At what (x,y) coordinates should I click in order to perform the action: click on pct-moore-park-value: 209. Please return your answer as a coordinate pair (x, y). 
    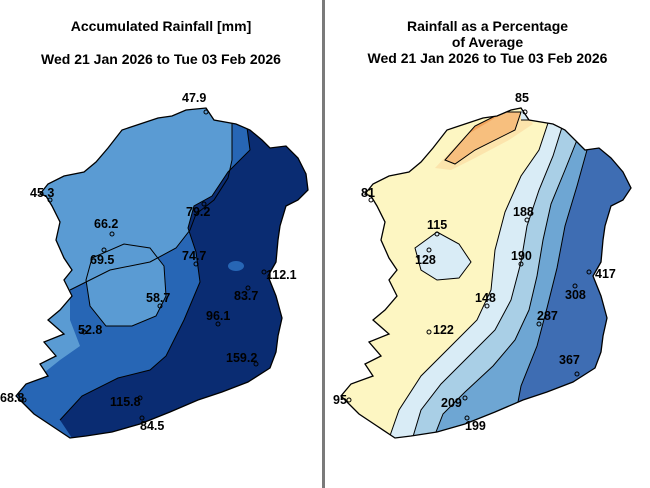
    Looking at the image, I should click on (451, 403).